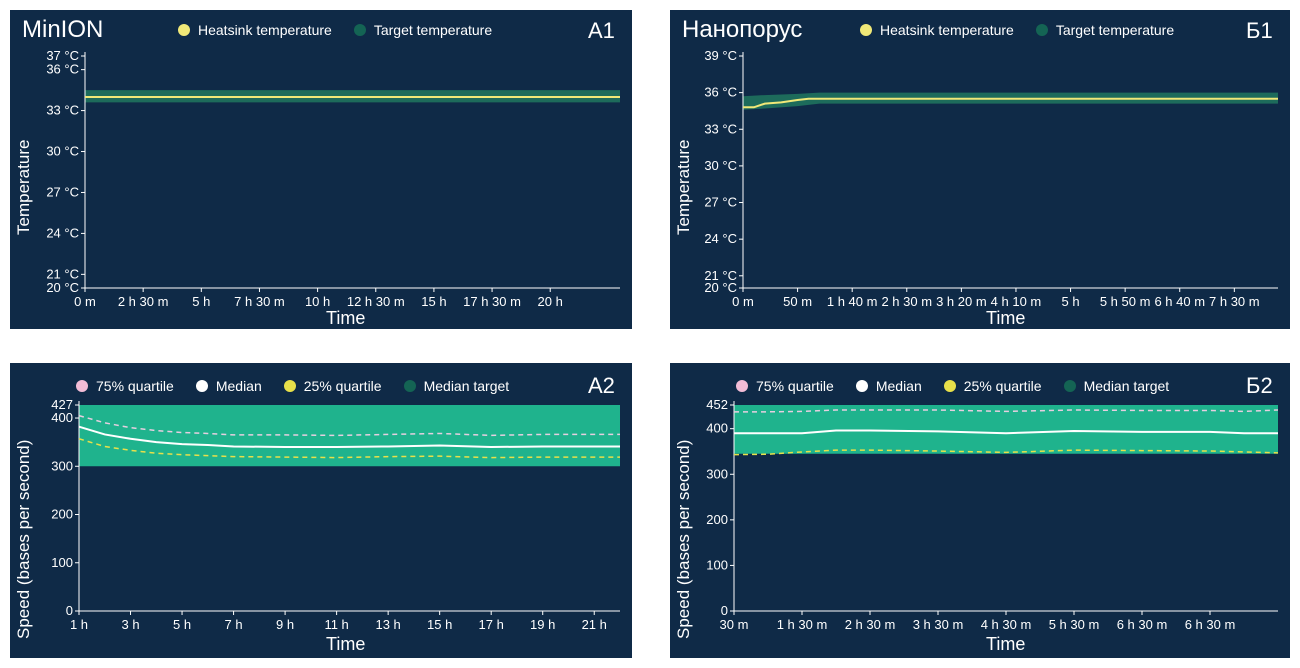 The width and height of the screenshot is (1300, 668). I want to click on legend-label: Median target, so click(466, 386).